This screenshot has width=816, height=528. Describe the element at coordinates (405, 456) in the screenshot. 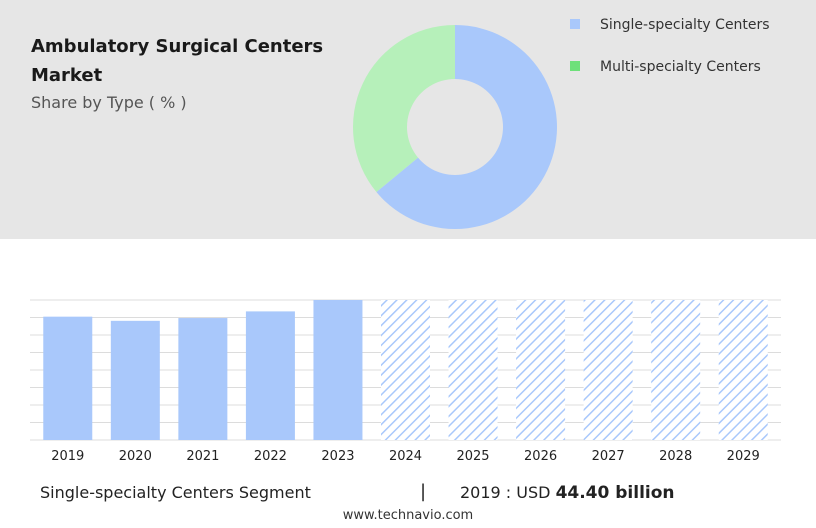

I see `x-tick-label-2024: 2024` at that location.